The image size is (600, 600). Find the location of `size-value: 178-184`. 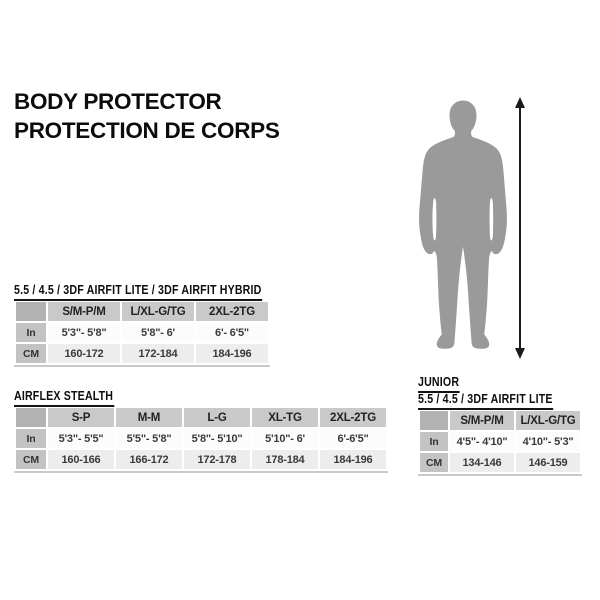

size-value: 178-184 is located at coordinates (285, 459).